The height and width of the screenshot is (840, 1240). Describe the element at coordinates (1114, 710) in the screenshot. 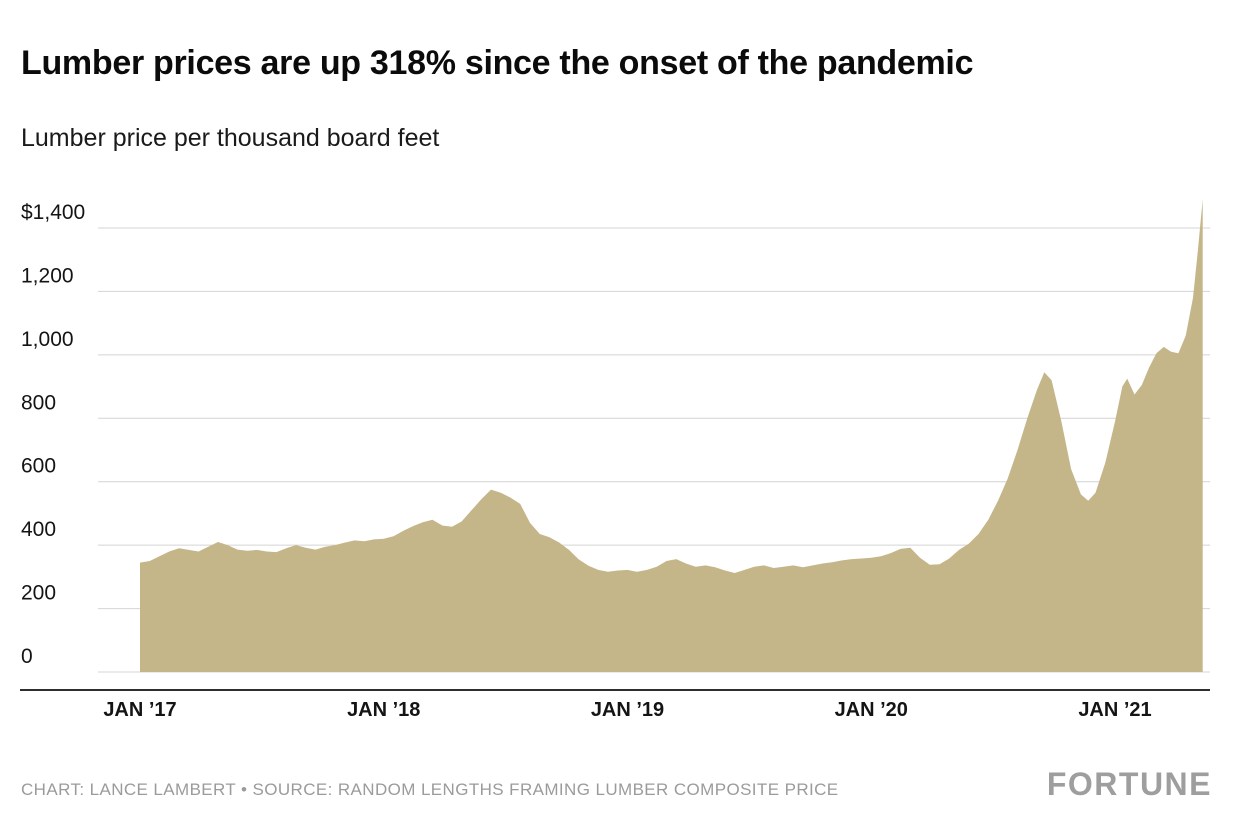

I see `x-tick-label: JAN ’21` at that location.